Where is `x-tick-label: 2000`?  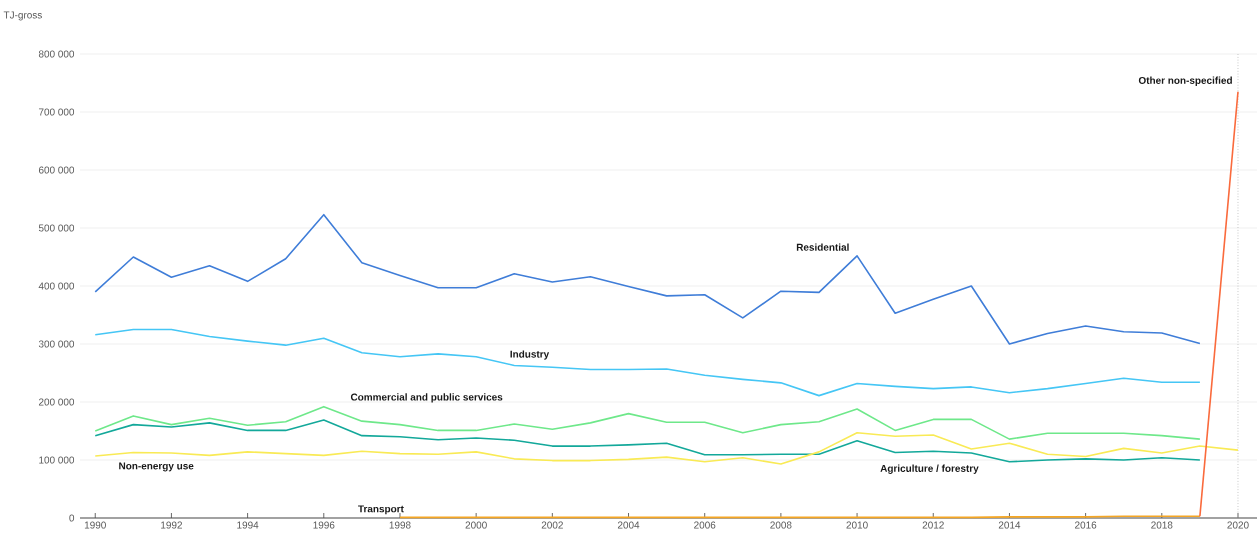
x-tick-label: 2000 is located at coordinates (476, 525).